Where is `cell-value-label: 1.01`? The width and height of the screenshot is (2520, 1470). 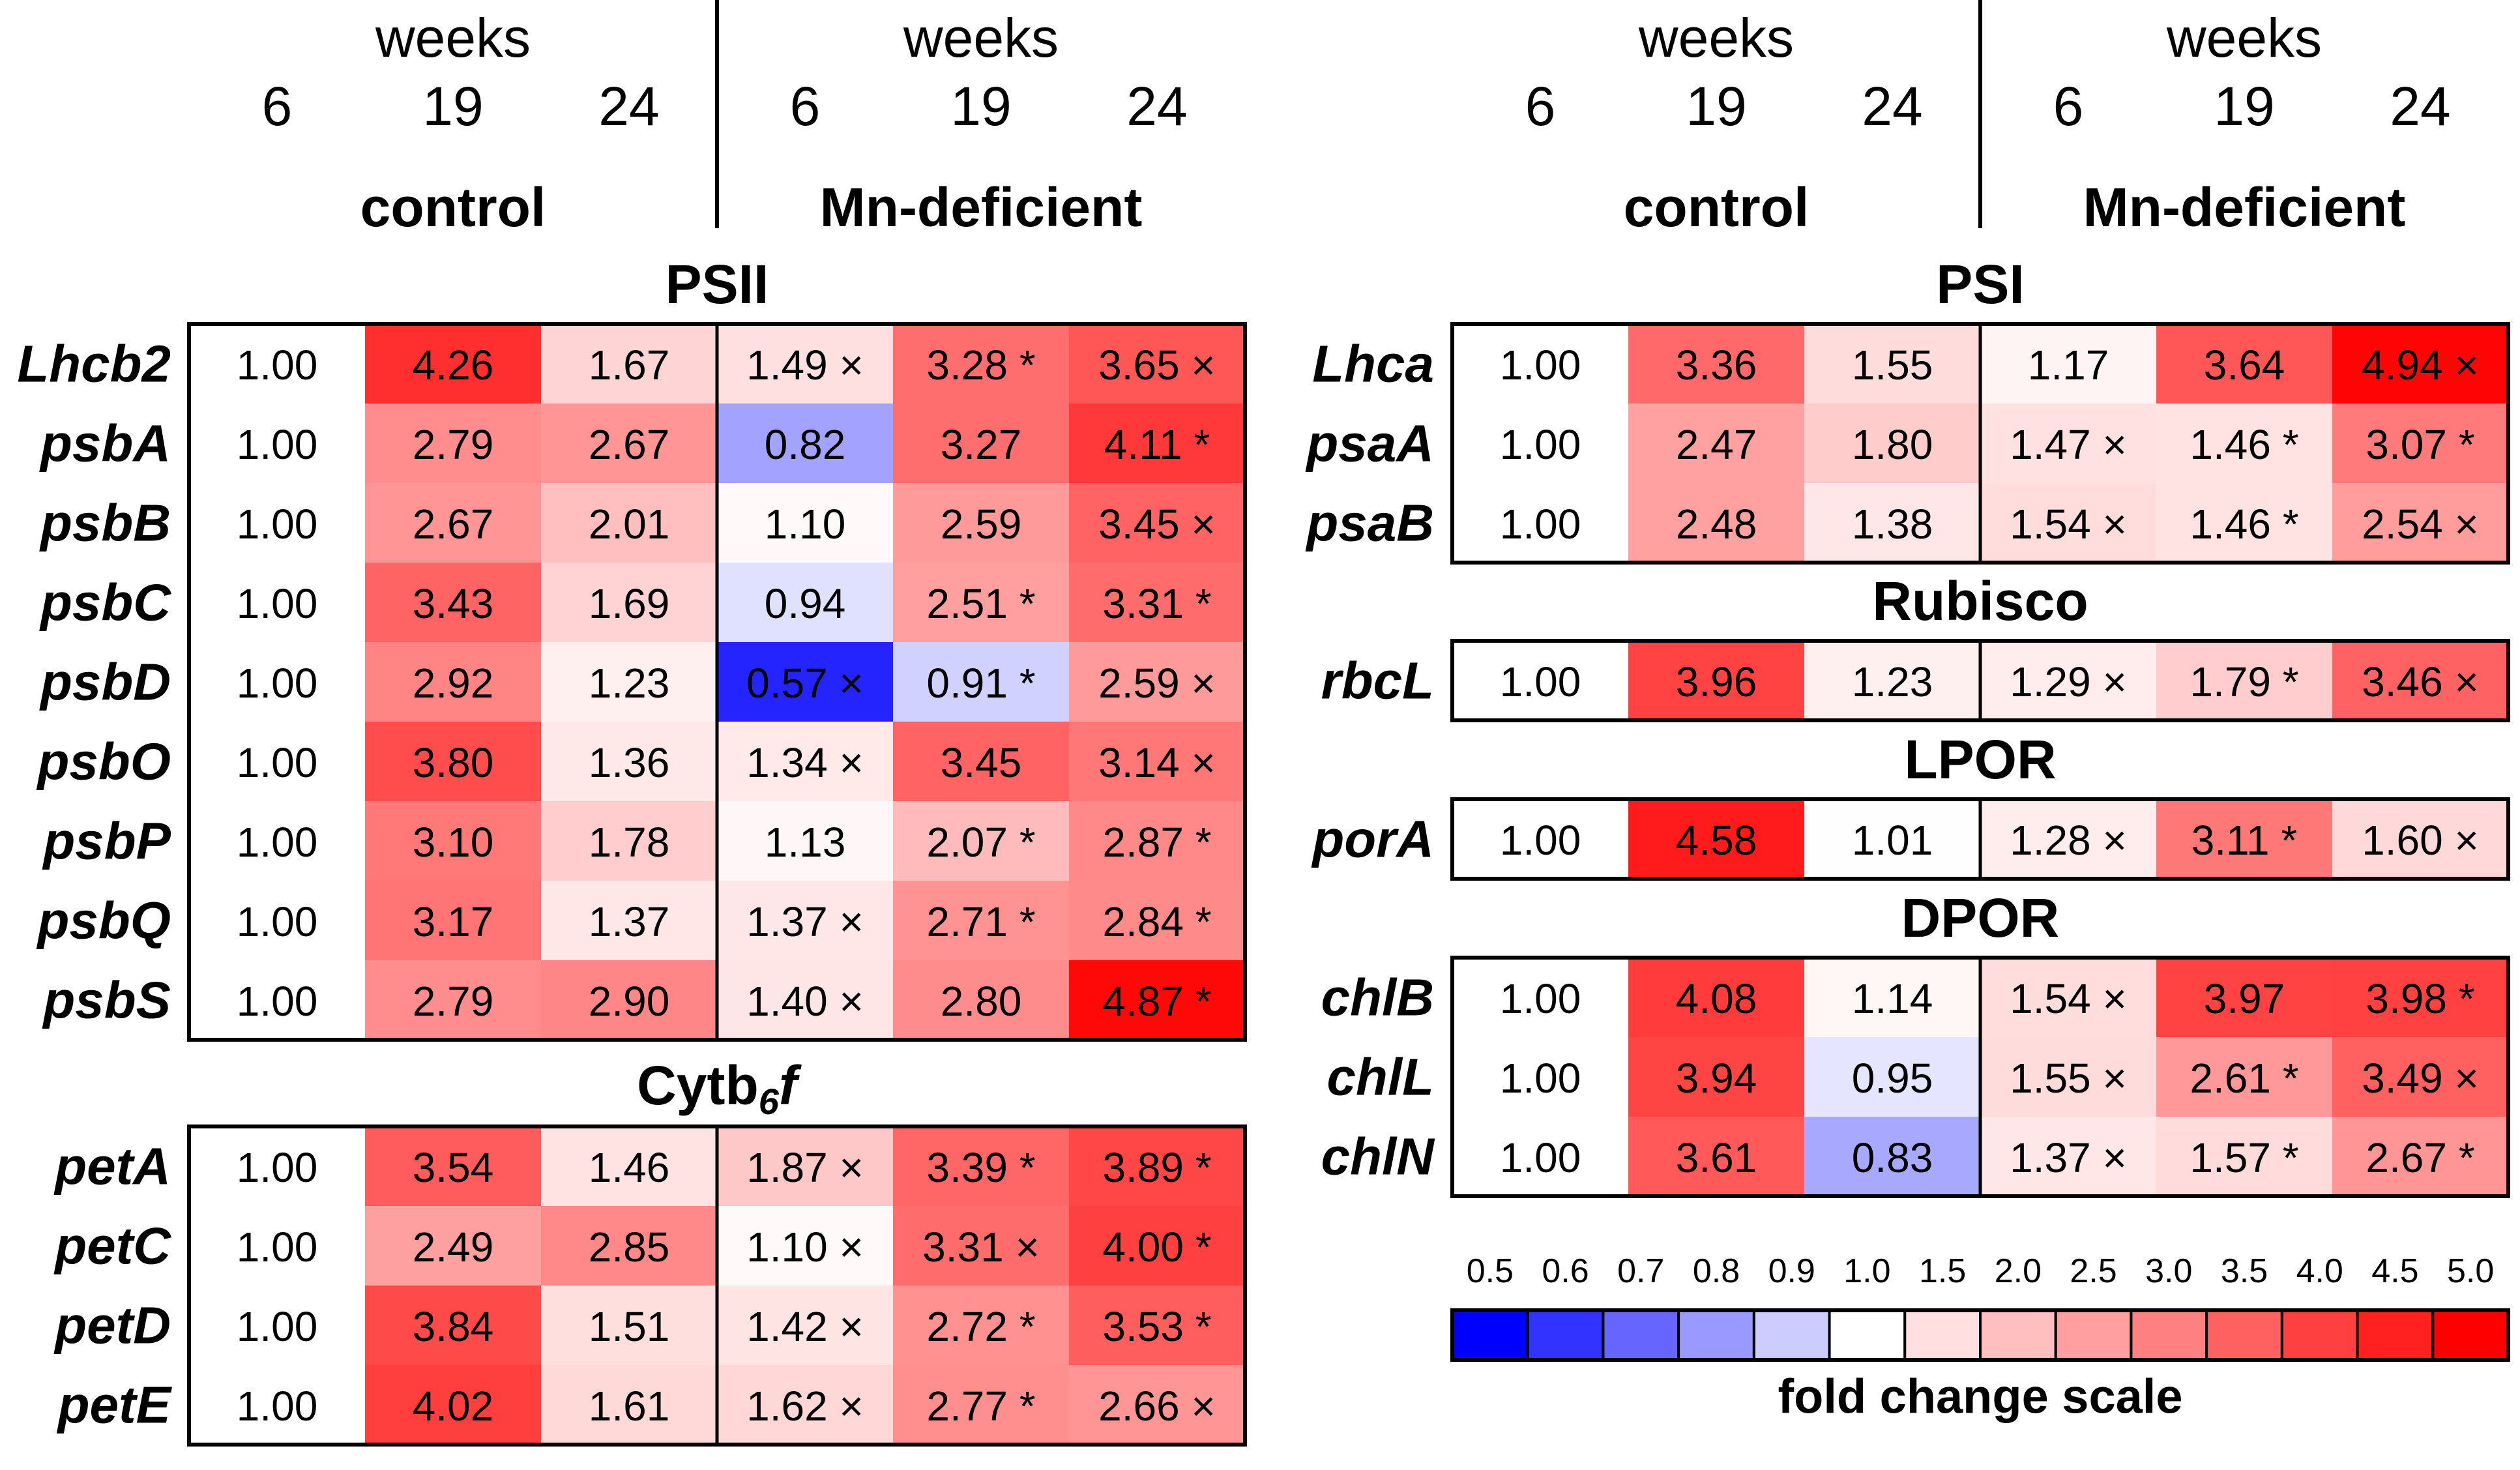
cell-value-label: 1.01 is located at coordinates (1893, 840).